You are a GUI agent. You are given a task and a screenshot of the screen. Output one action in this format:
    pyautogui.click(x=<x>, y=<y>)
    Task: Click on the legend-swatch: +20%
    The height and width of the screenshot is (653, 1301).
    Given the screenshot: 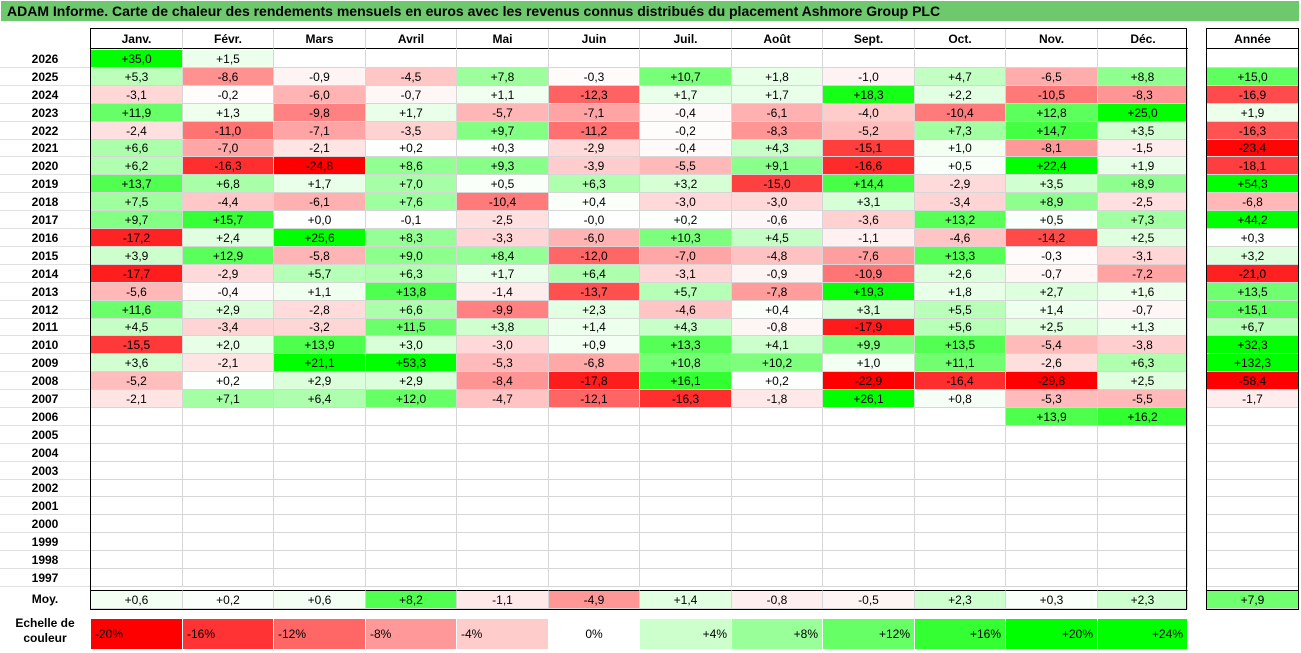 What is the action you would take?
    pyautogui.click(x=1051, y=634)
    